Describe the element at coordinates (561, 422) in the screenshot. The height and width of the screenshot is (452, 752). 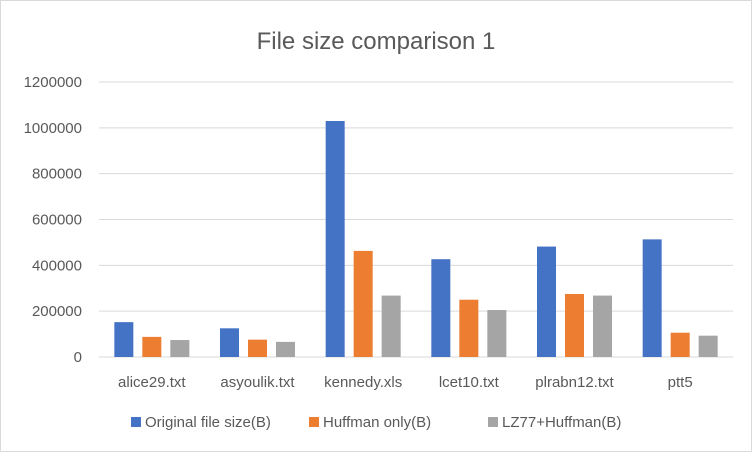
I see `legend-label: LZ77+Huffman(B)` at that location.